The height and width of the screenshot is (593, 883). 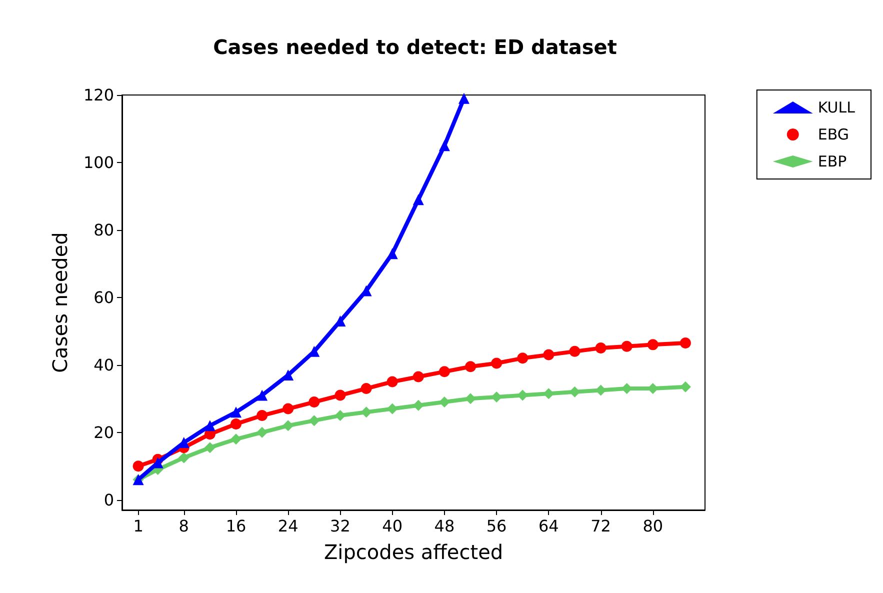 I want to click on x-axis-title: Zipcodes affected, so click(x=414, y=552).